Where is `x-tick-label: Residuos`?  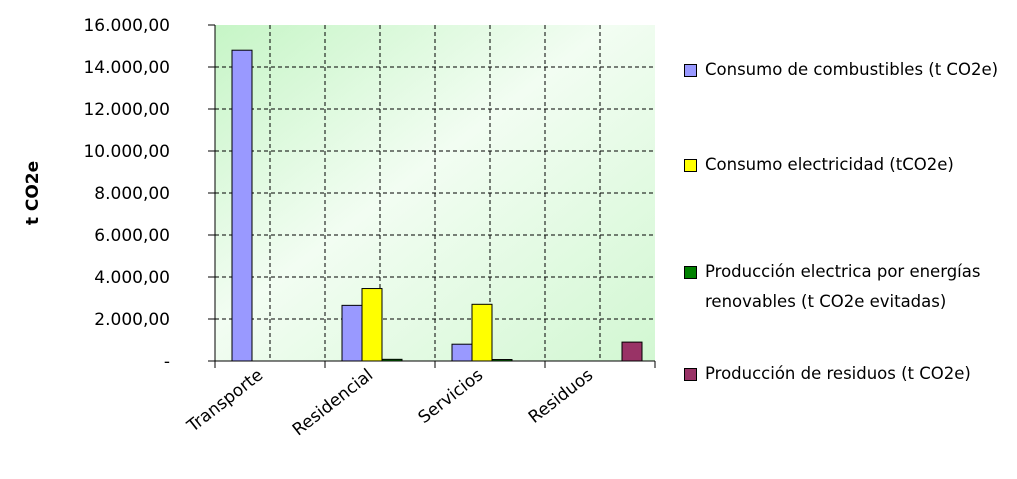
x-tick-label: Residuos is located at coordinates (561, 396).